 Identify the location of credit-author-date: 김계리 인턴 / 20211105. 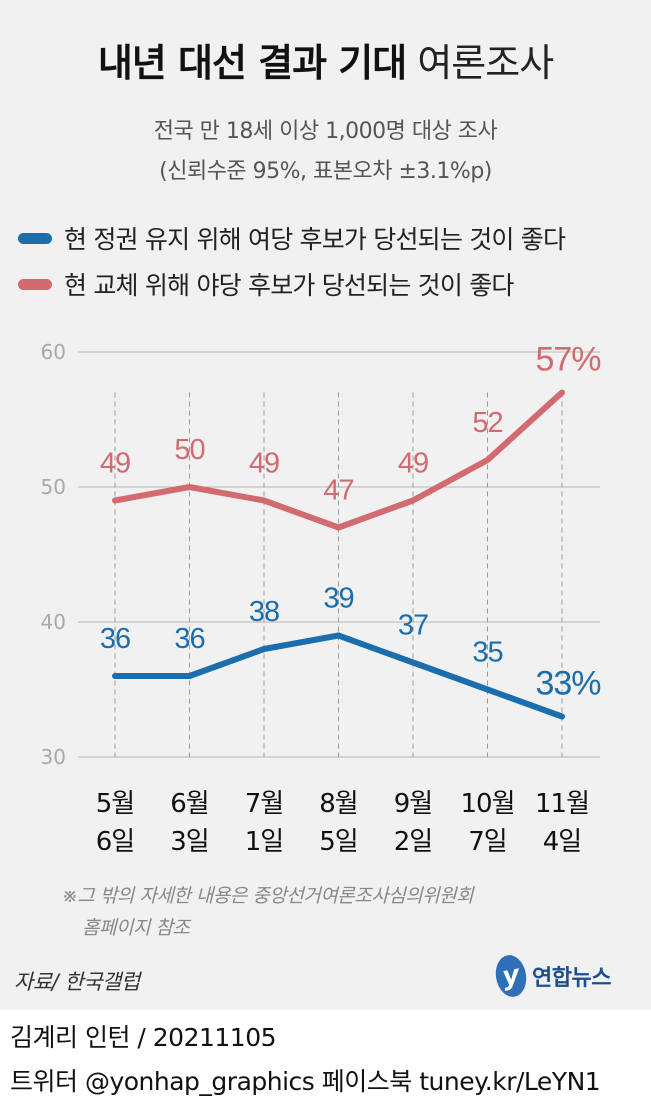
(143, 1037).